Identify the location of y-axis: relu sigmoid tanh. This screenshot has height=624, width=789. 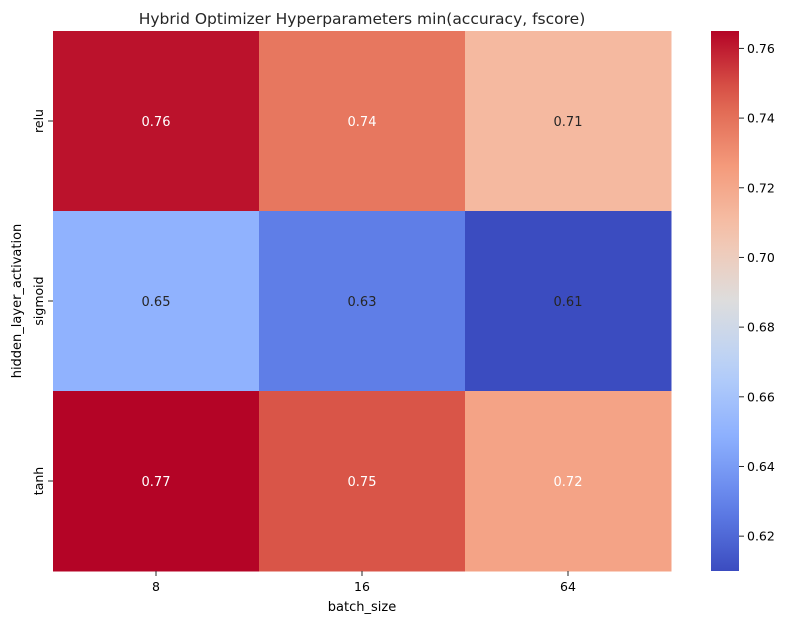
(42, 302).